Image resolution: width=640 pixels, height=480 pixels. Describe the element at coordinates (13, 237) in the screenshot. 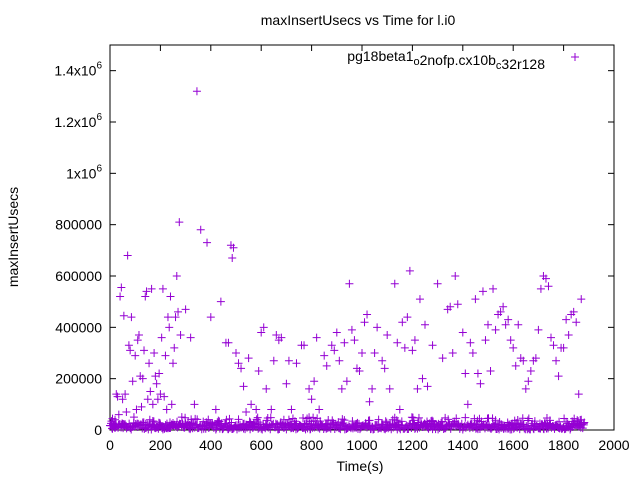

I see `y-axis-label: maxInsertUsecs` at that location.